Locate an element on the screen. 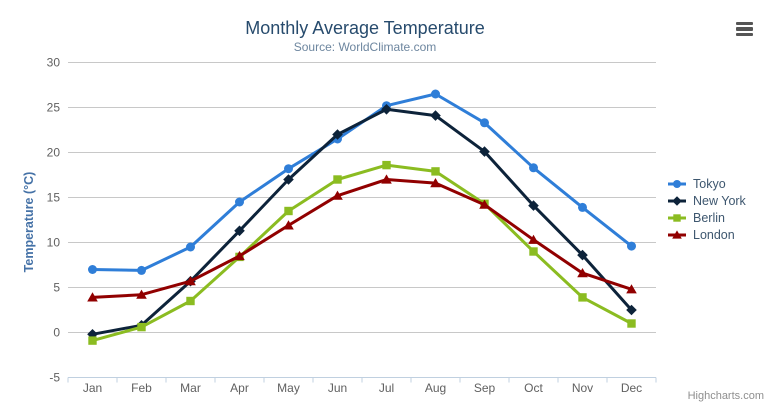  point-london-apr is located at coordinates (239, 255).